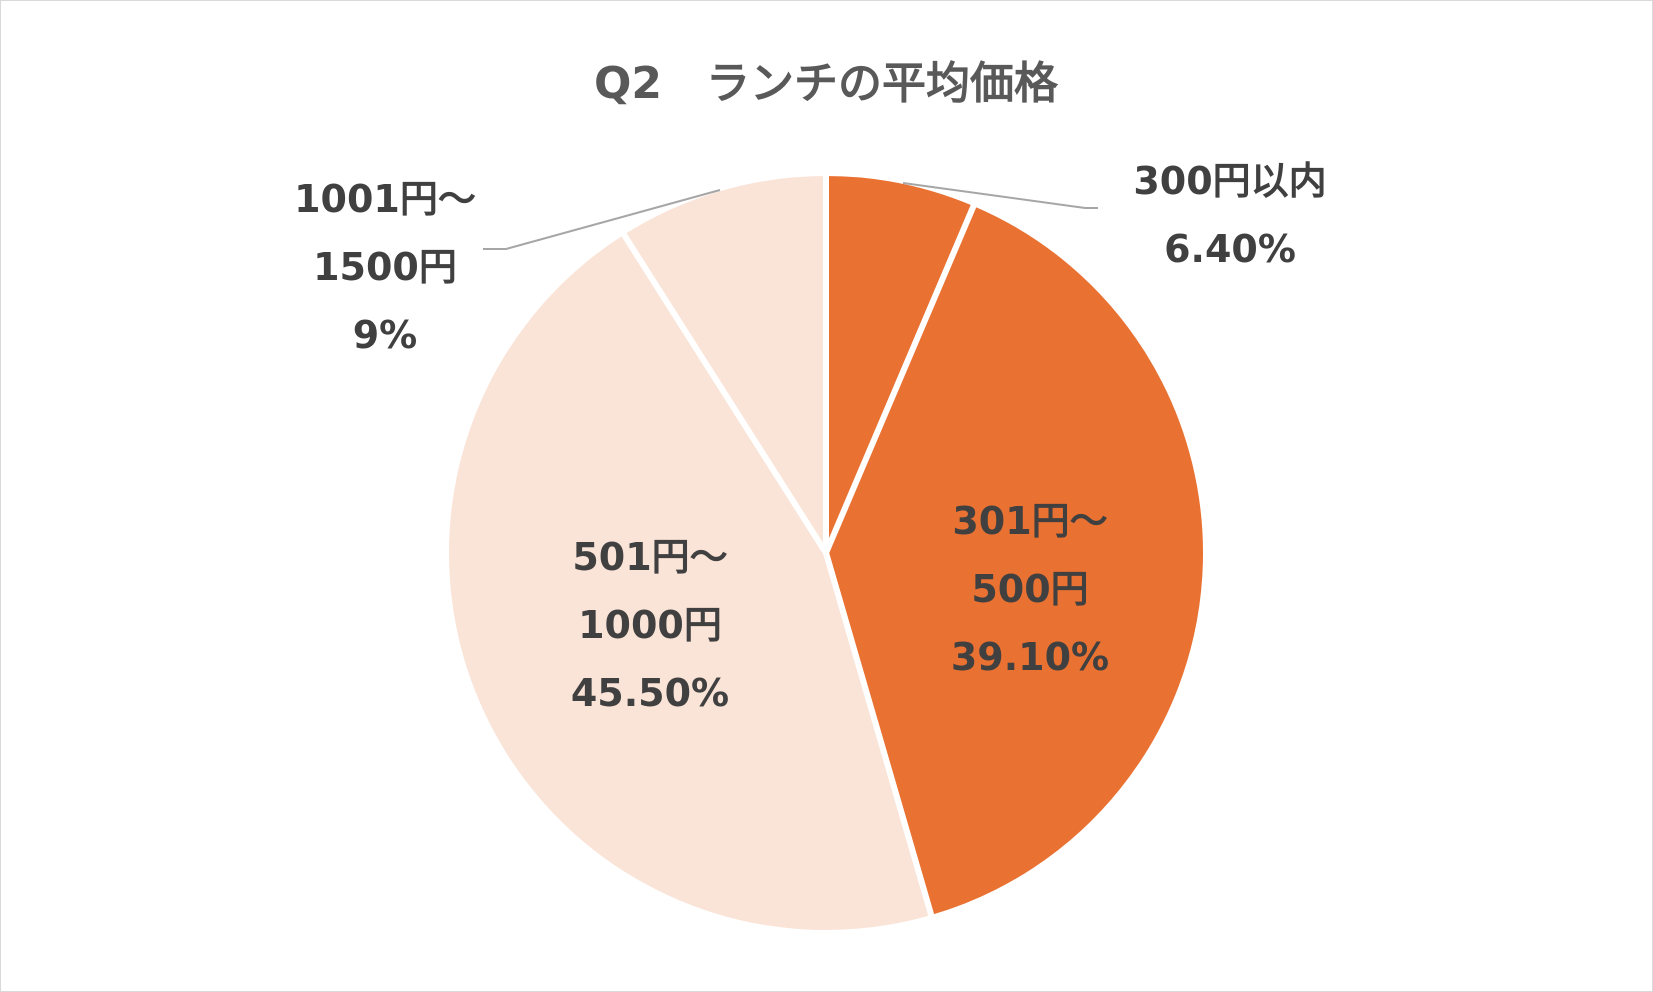 This screenshot has height=992, width=1653. What do you see at coordinates (1030, 657) in the screenshot?
I see `data-label-2-line-3: 39.10%` at bounding box center [1030, 657].